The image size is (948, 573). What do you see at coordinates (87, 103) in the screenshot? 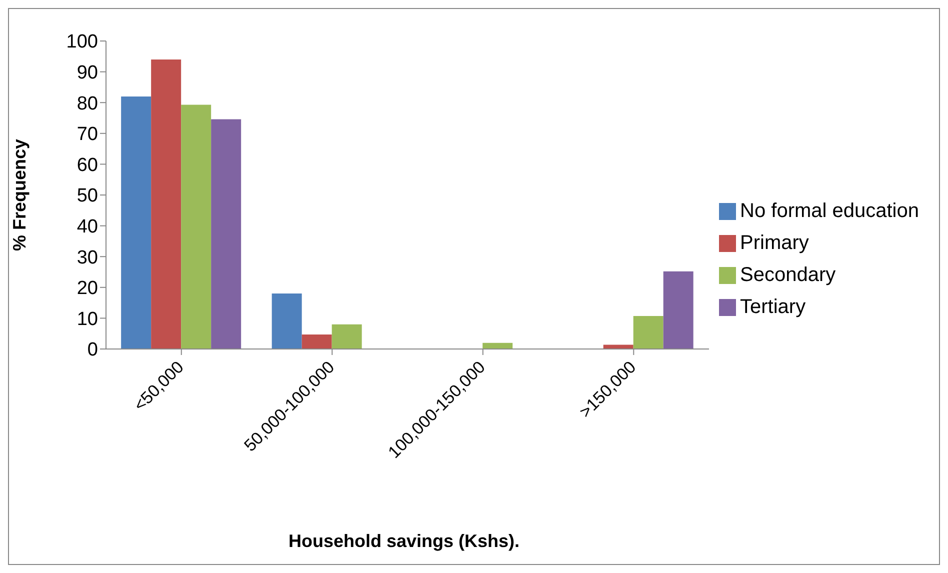
I see `y-tick-label: 80` at bounding box center [87, 103].